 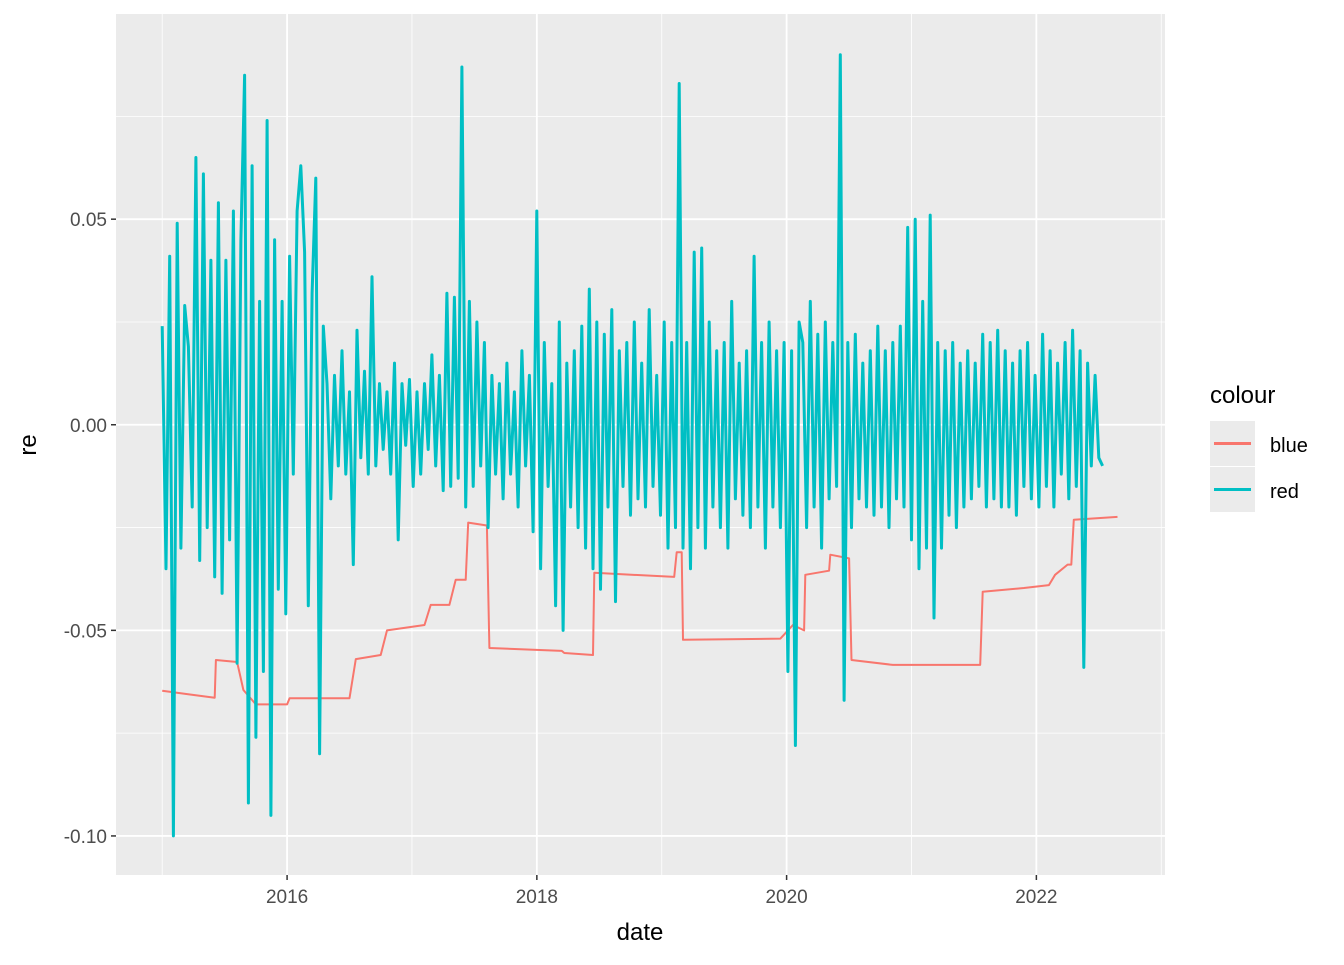 I want to click on y-tick-label: -0.10, so click(x=85, y=837).